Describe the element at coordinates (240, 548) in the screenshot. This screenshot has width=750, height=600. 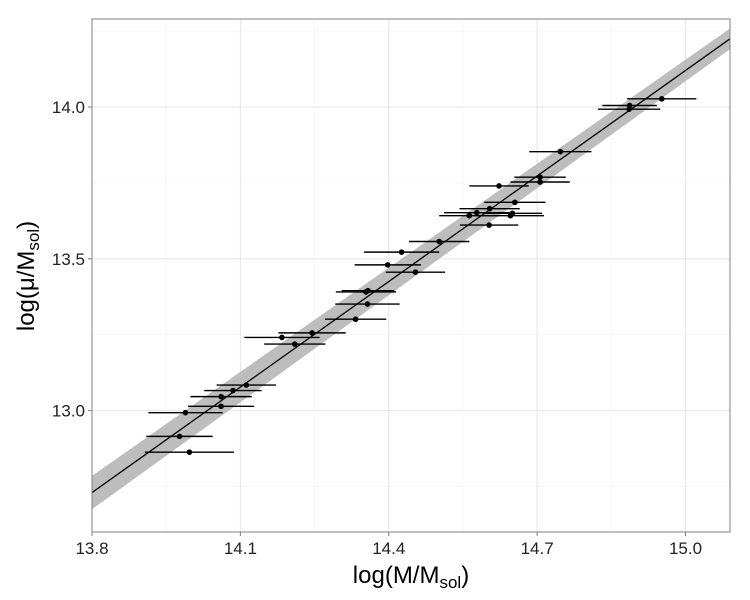
I see `x-tick-label: 14.1` at that location.